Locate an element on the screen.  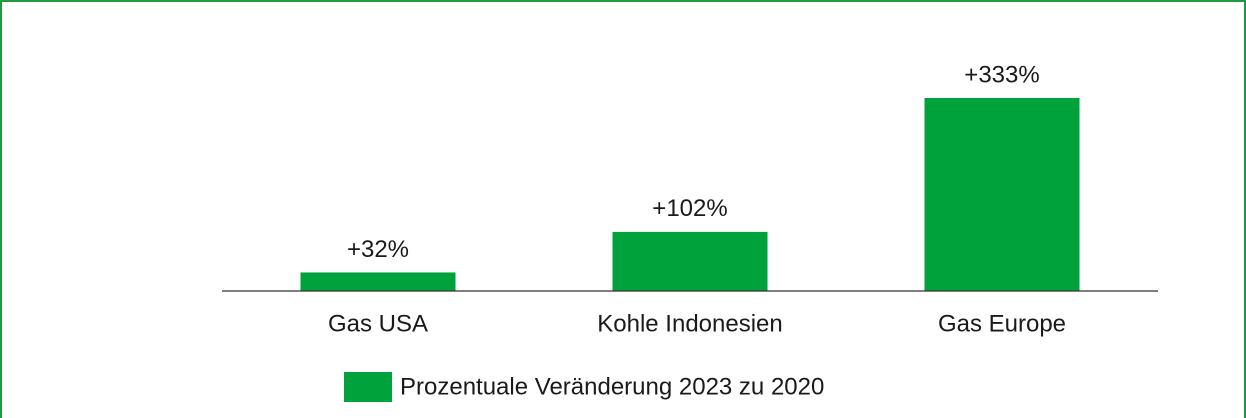
x-tick-label: Gas Europe is located at coordinates (1002, 323).